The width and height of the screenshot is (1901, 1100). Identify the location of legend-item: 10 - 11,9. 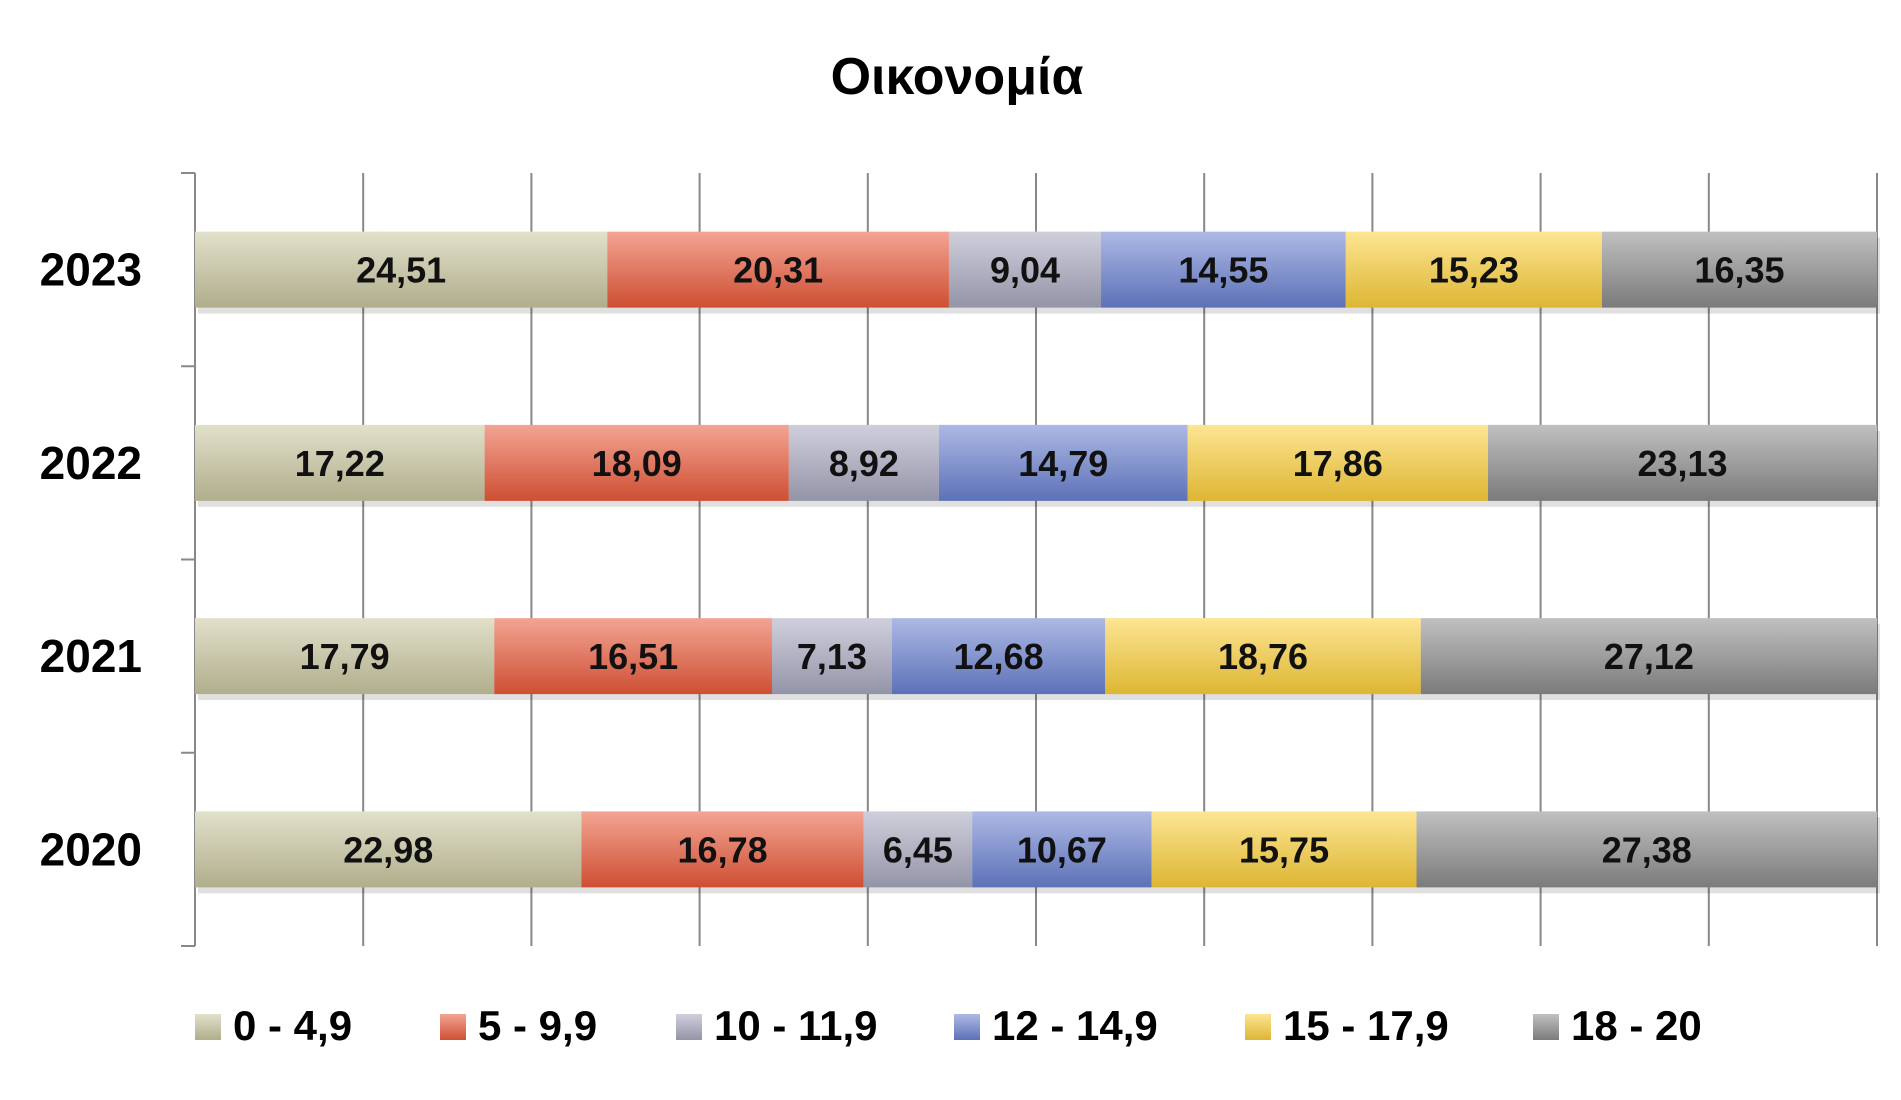
(776, 1025).